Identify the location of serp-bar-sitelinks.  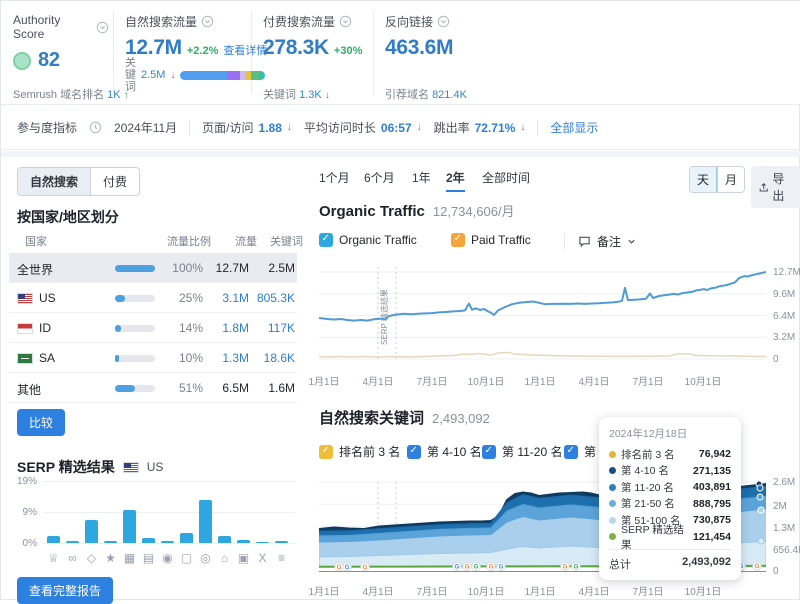
(91, 531).